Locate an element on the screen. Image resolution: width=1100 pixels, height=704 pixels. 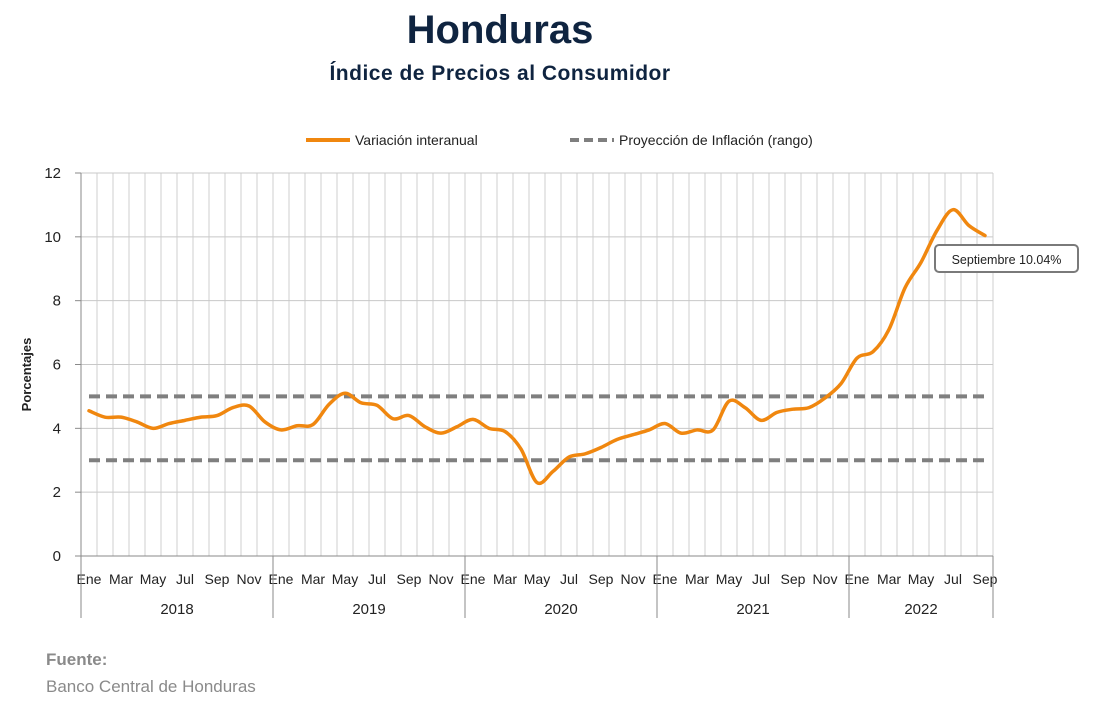
x-tick-label-year: 2022 is located at coordinates (920, 609).